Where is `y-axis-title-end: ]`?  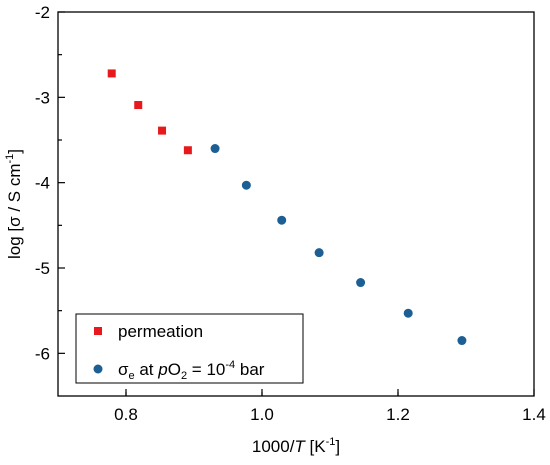
y-axis-title-end: ] is located at coordinates (14, 151).